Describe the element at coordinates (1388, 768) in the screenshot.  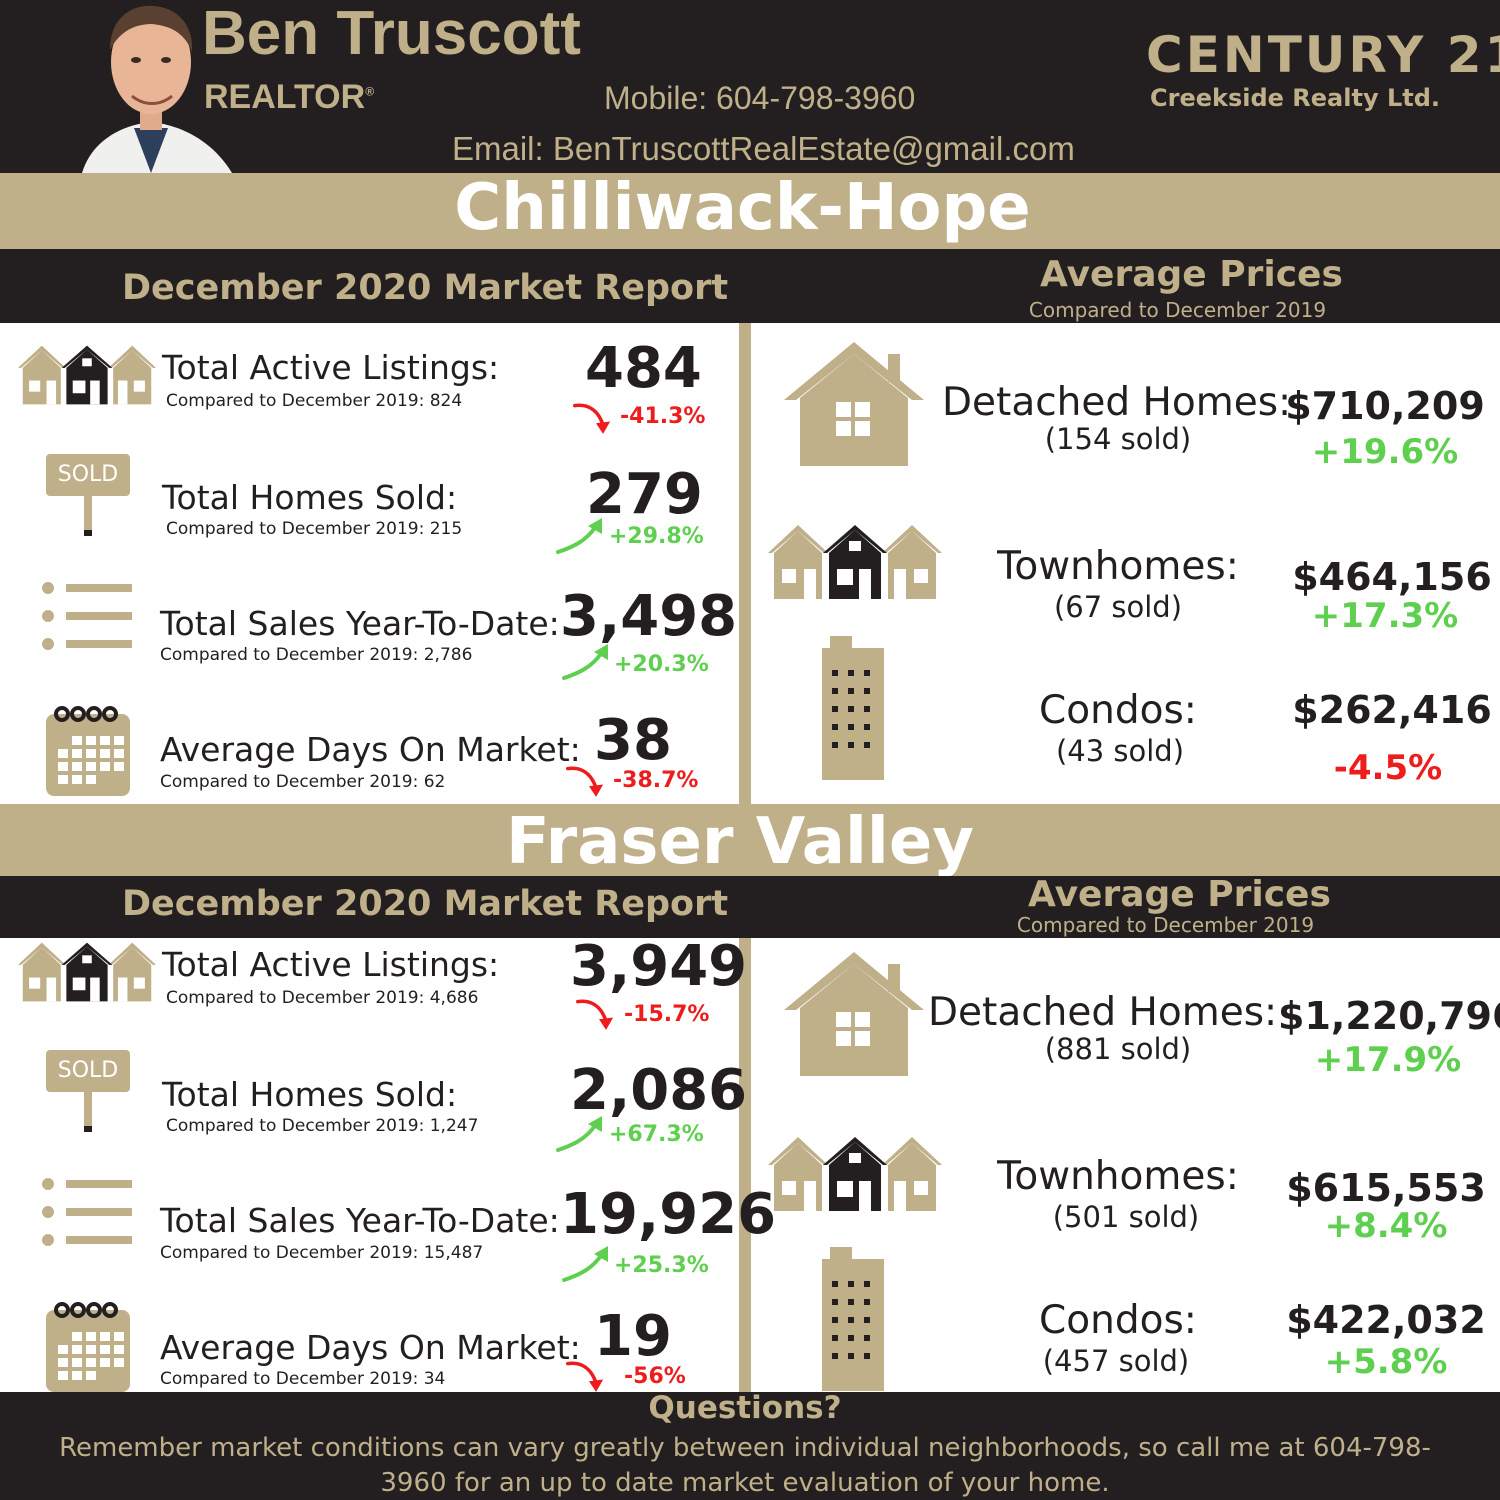
I see `price-change: -4.5%` at that location.